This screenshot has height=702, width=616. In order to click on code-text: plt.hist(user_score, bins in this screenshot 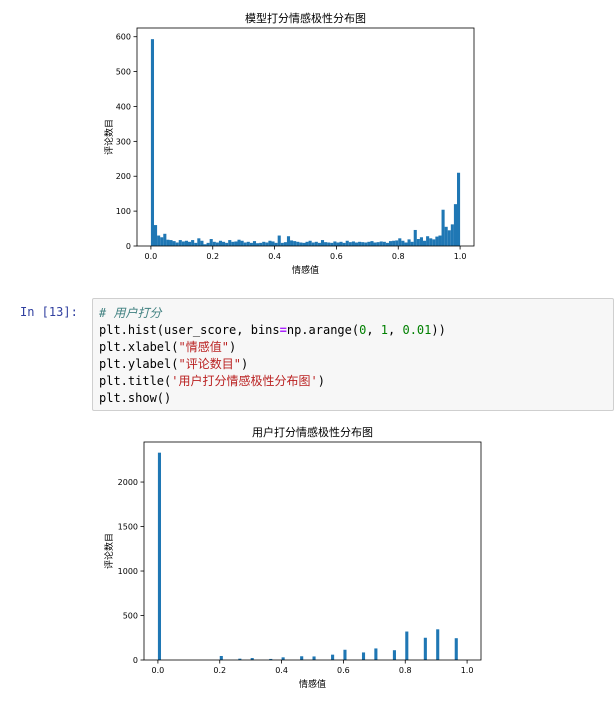, I will do `click(189, 330)`.